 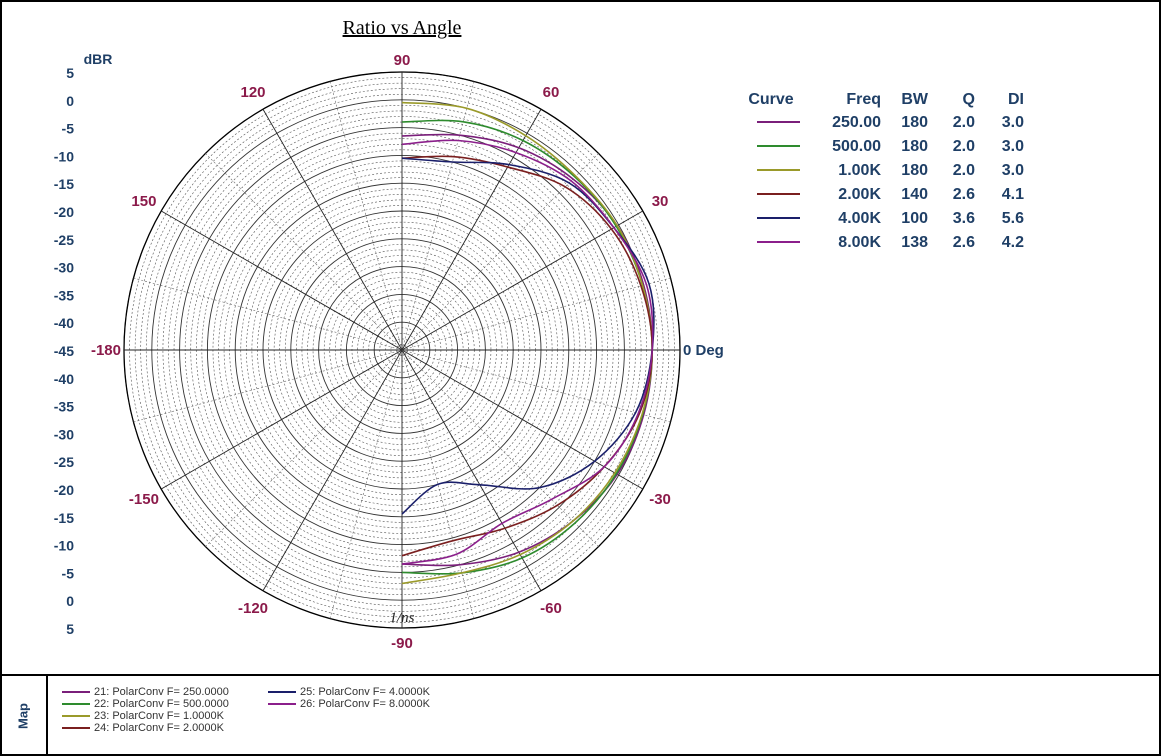 What do you see at coordinates (1013, 218) in the screenshot?
I see `table-cell: 5.6` at bounding box center [1013, 218].